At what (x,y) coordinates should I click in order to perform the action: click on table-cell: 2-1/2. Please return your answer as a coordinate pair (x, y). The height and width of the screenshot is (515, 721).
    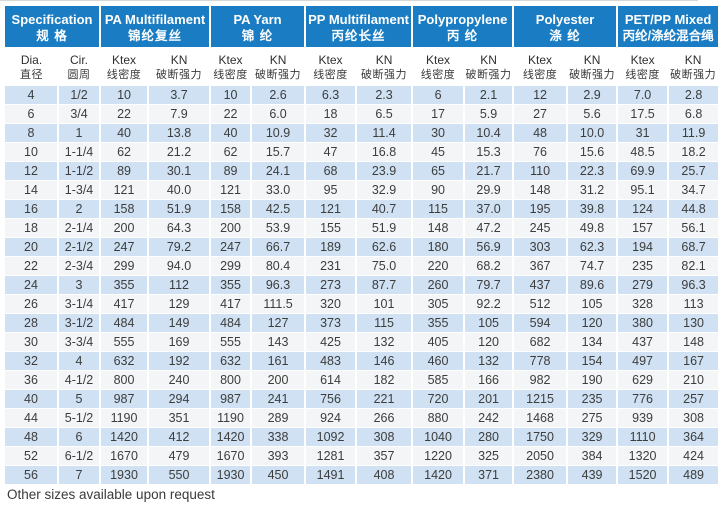
    Looking at the image, I should click on (78, 247).